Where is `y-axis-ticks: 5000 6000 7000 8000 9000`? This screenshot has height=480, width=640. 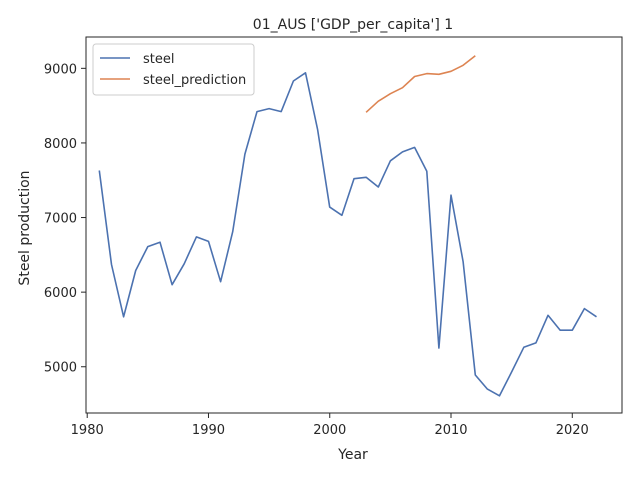 y-axis-ticks: 5000 6000 7000 8000 9000 is located at coordinates (65, 219).